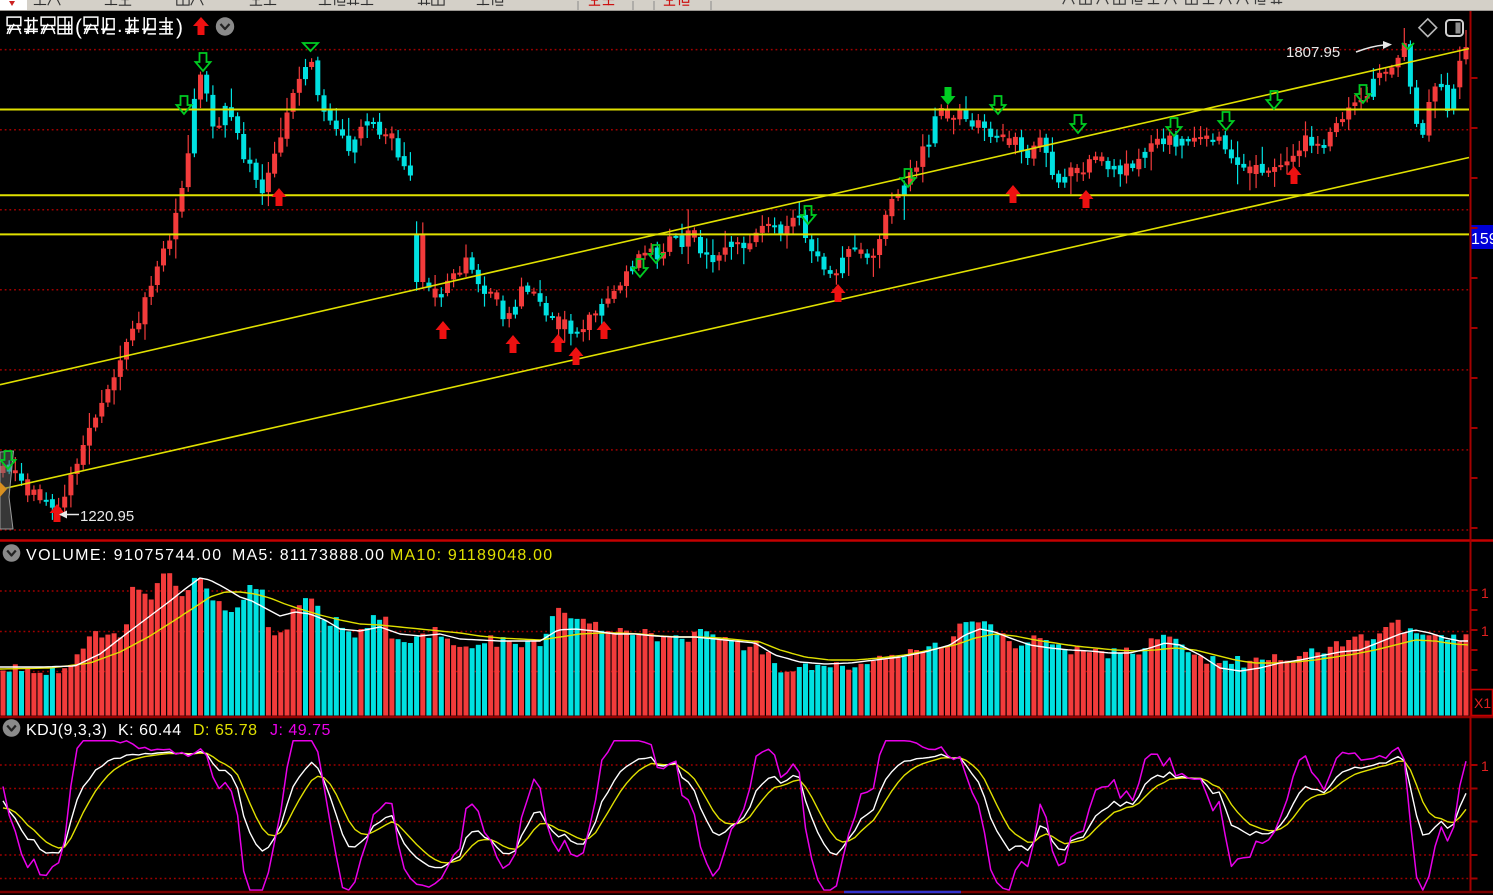 Image resolution: width=1493 pixels, height=895 pixels. I want to click on svg-text: KDJ(9,3,3), so click(66, 730).